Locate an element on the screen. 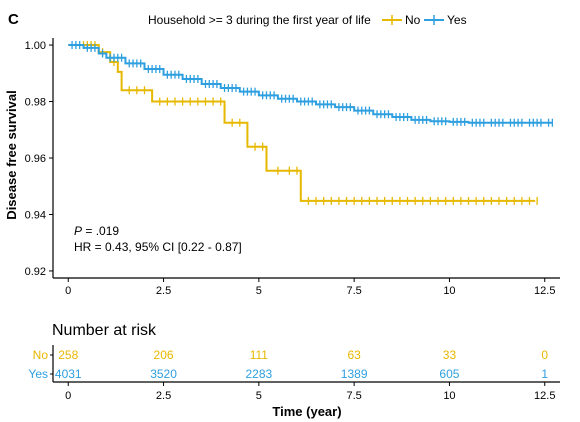 The height and width of the screenshot is (422, 580). legend-item-no: No is located at coordinates (401, 20).